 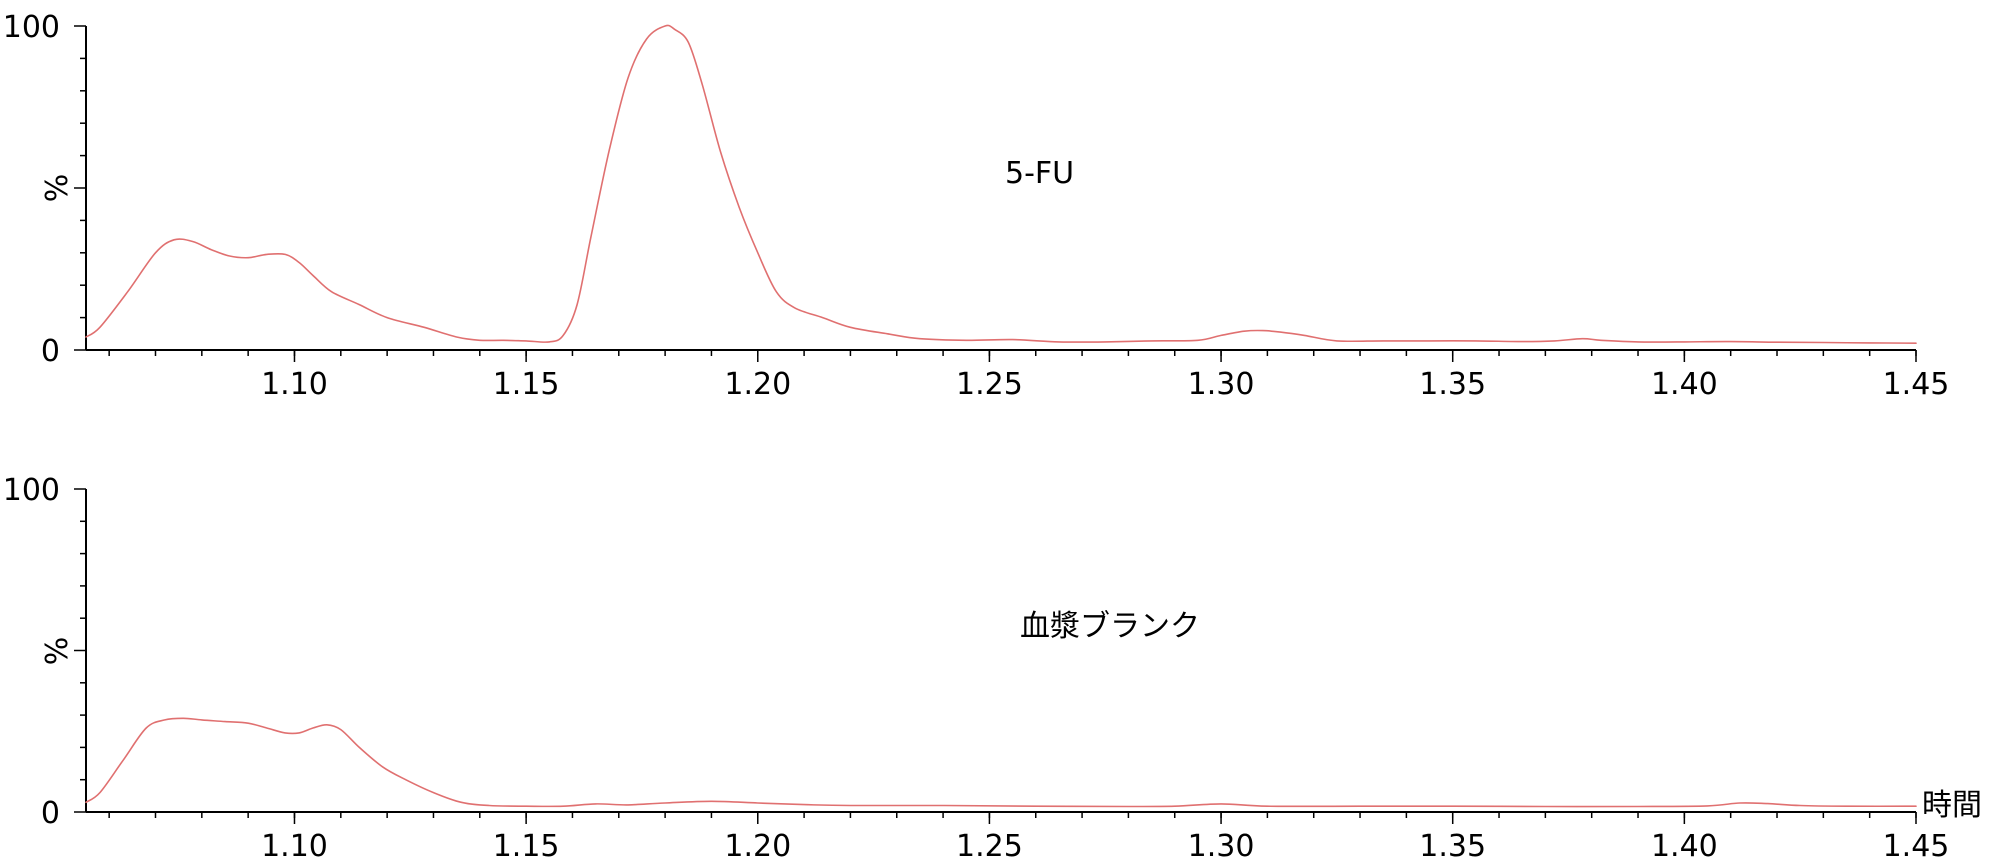 What do you see at coordinates (1039, 173) in the screenshot?
I see `trace-annotation-5fu: 5-FU` at bounding box center [1039, 173].